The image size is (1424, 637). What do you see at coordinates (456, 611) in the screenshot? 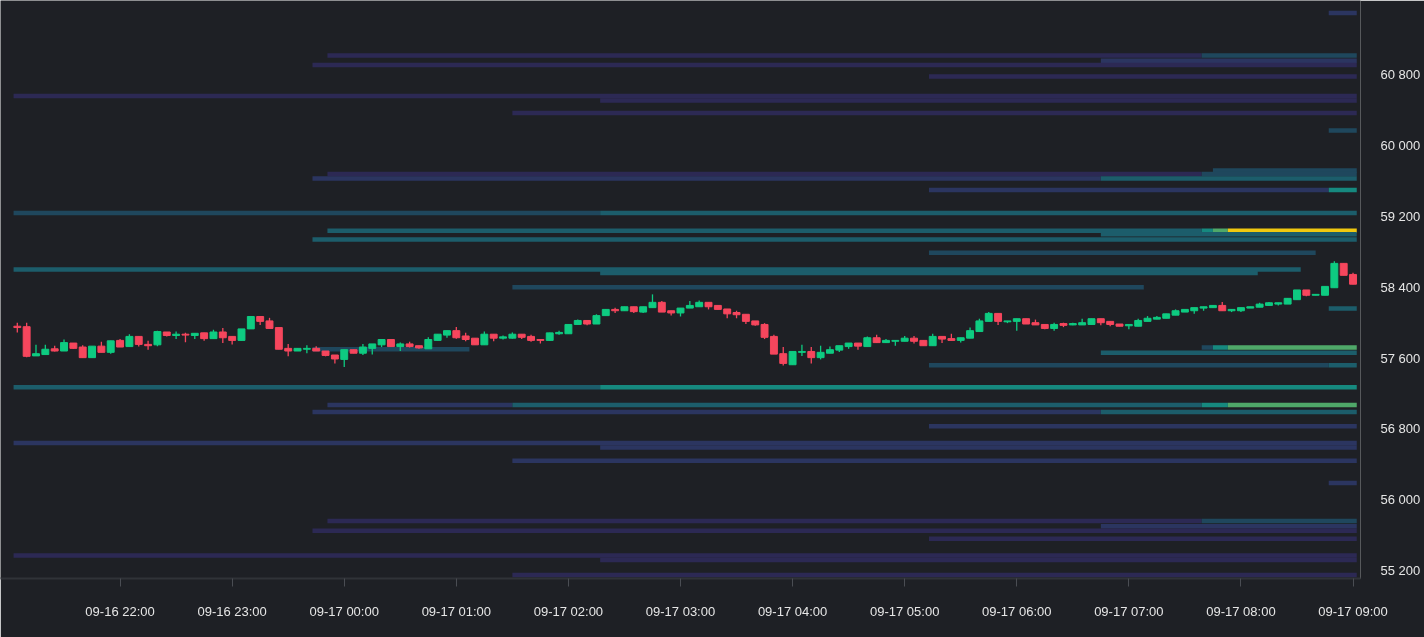
I see `x-tick-label: 09-17 01:00` at bounding box center [456, 611].